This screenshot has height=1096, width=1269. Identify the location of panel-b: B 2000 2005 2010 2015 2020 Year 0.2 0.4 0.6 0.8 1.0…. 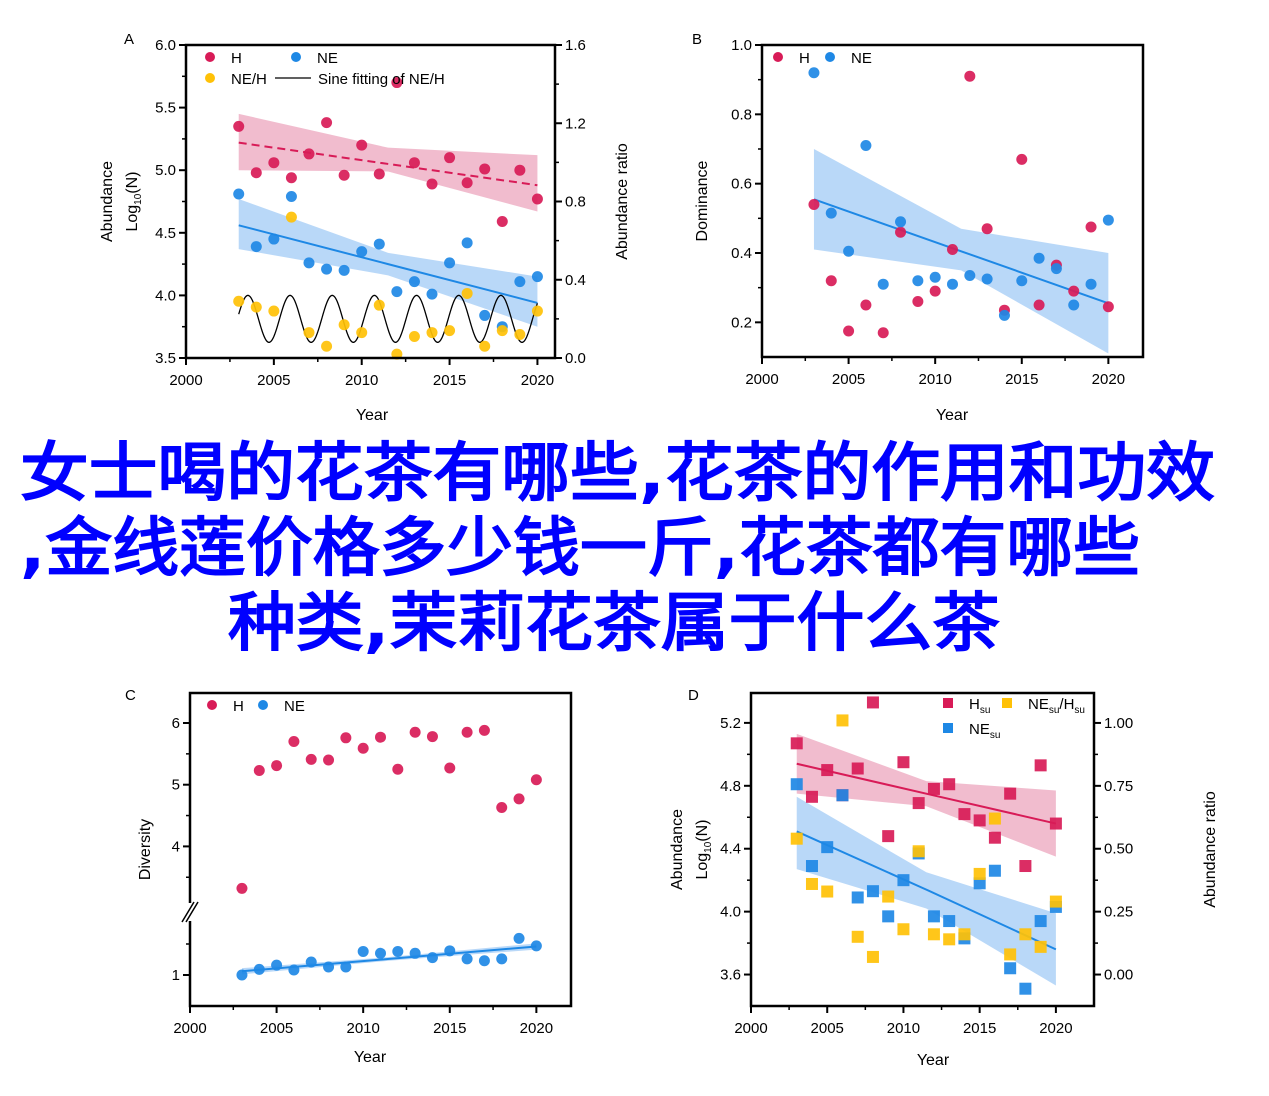
(918, 227).